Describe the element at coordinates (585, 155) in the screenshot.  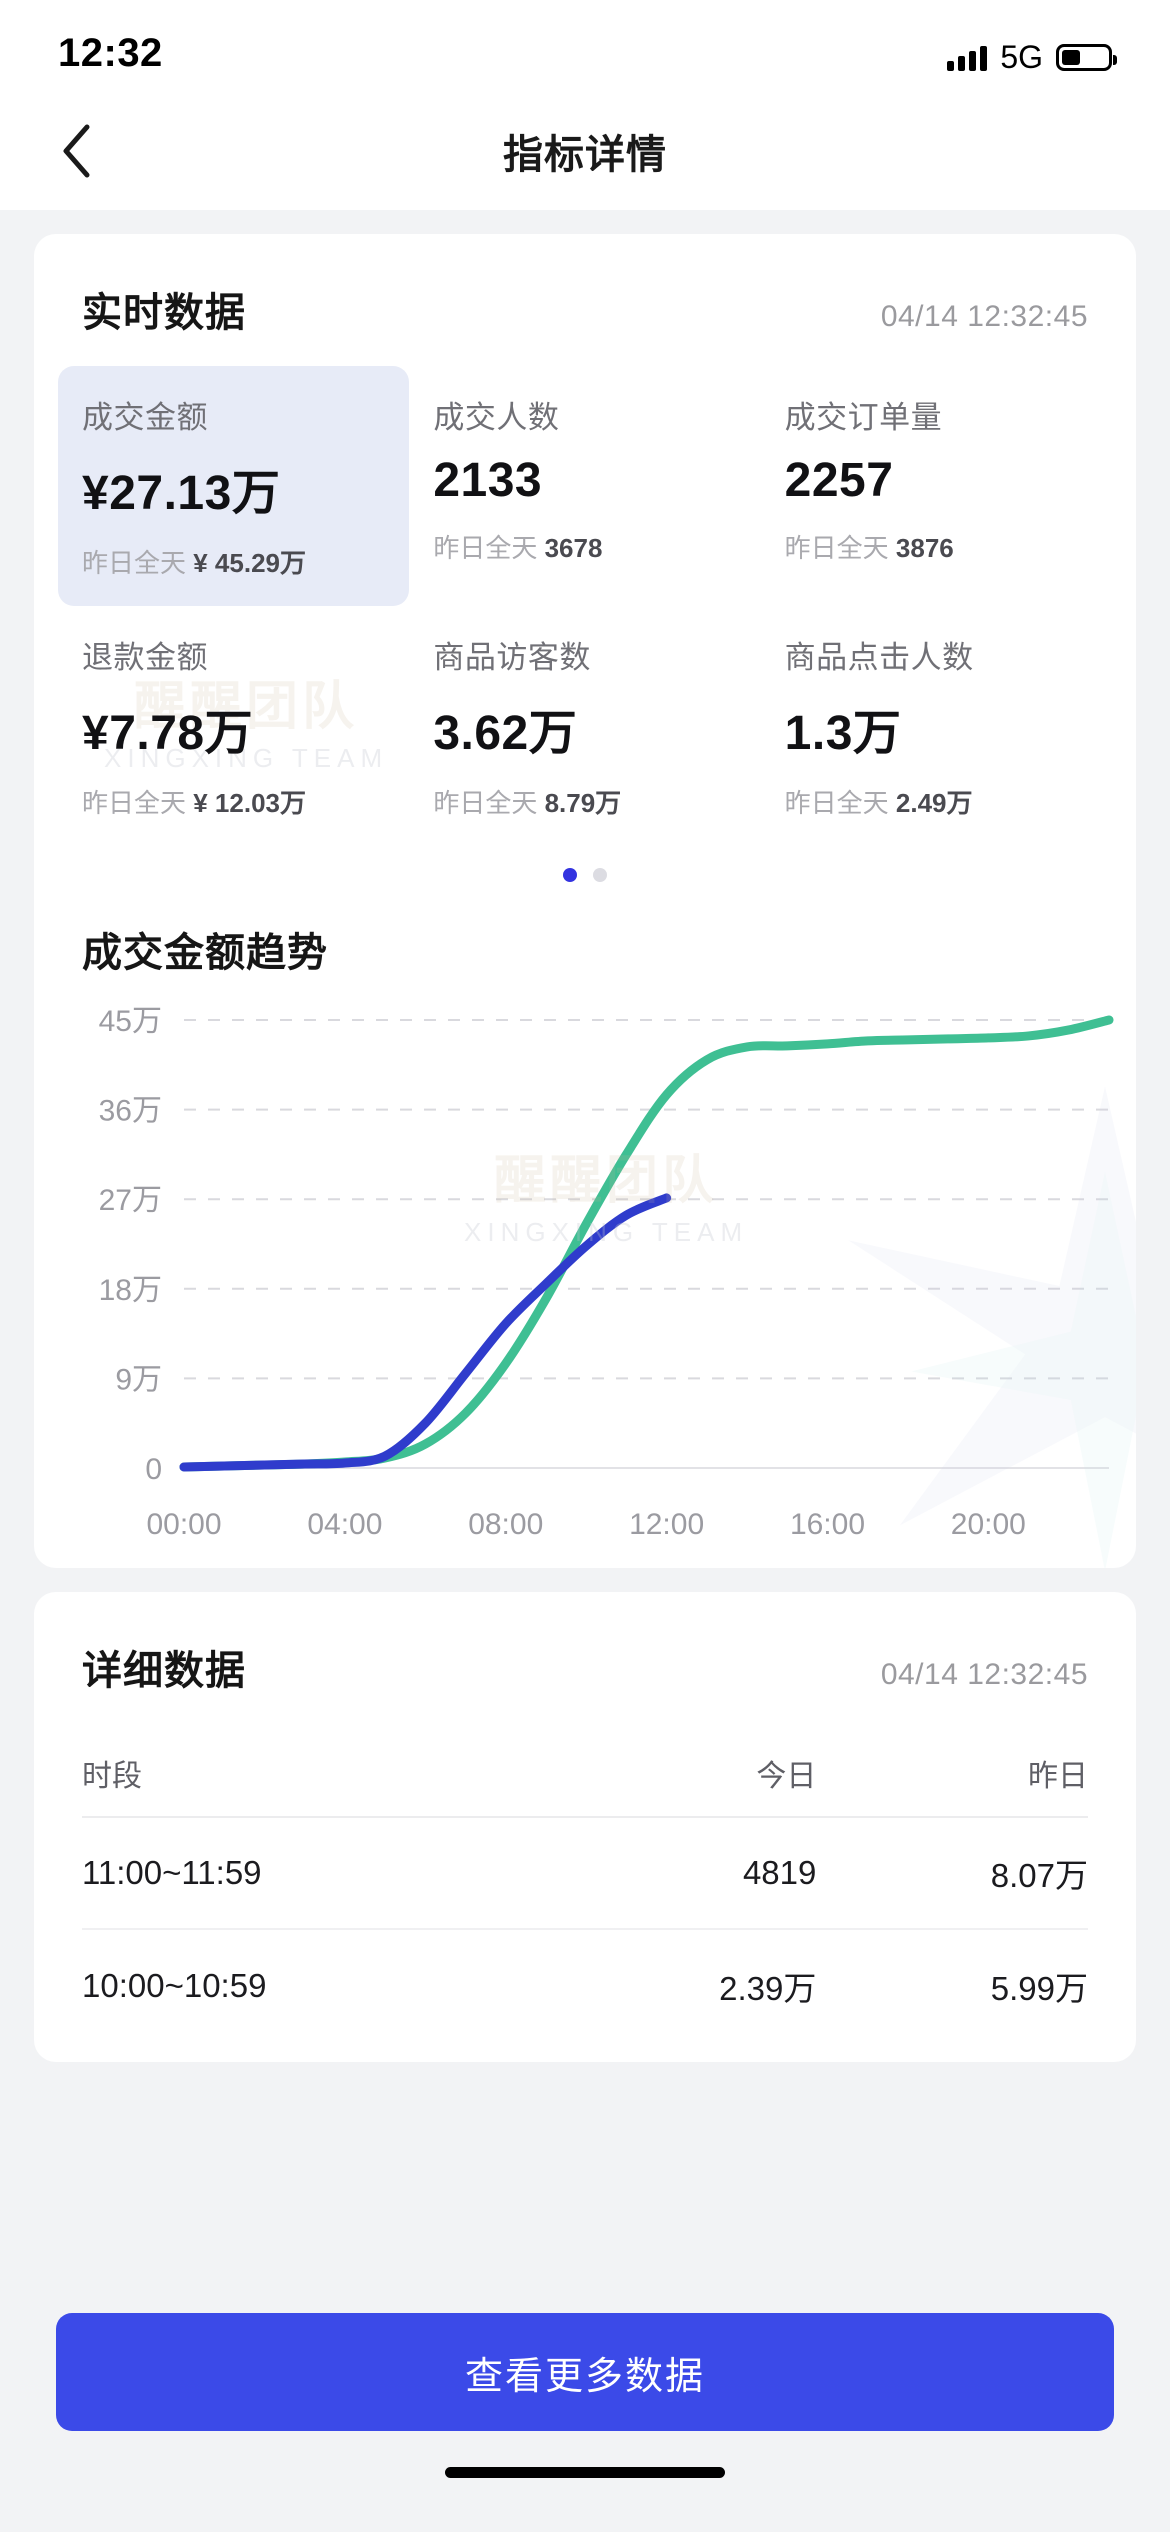
I see `page-title: 指标详情` at that location.